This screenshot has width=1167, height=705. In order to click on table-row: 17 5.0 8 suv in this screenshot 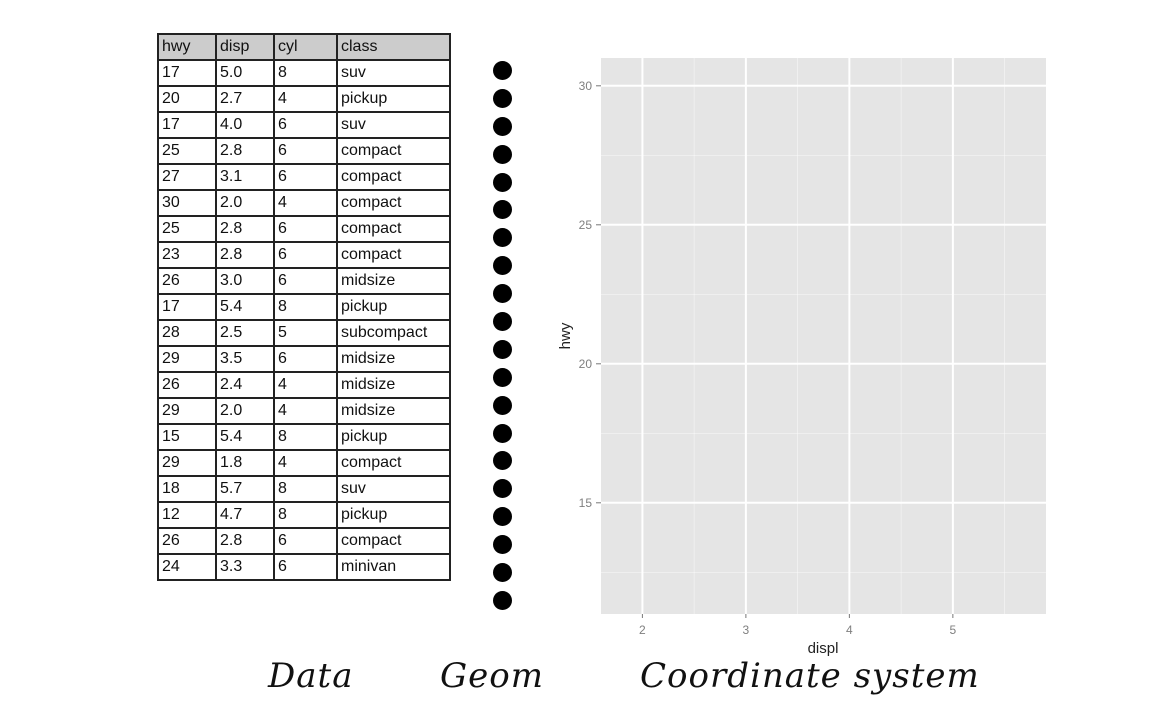, I will do `click(304, 73)`.